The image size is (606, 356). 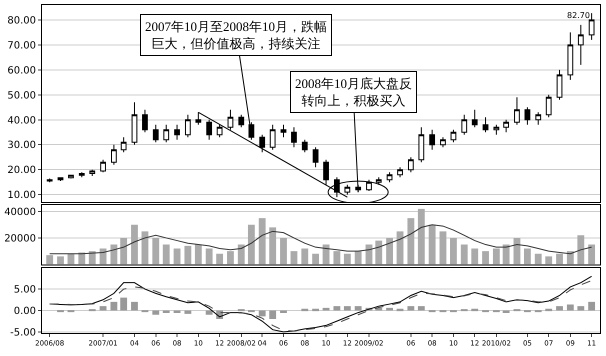 I want to click on y-tick-label: 80.00, so click(x=21, y=20).